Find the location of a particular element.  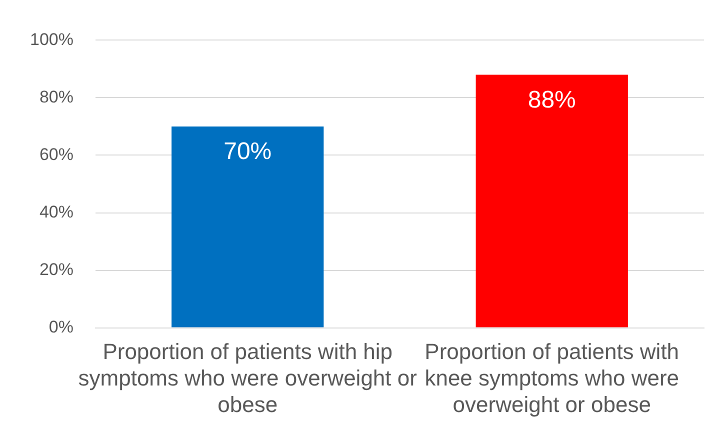

y-tick-label: 60% is located at coordinates (56, 154).